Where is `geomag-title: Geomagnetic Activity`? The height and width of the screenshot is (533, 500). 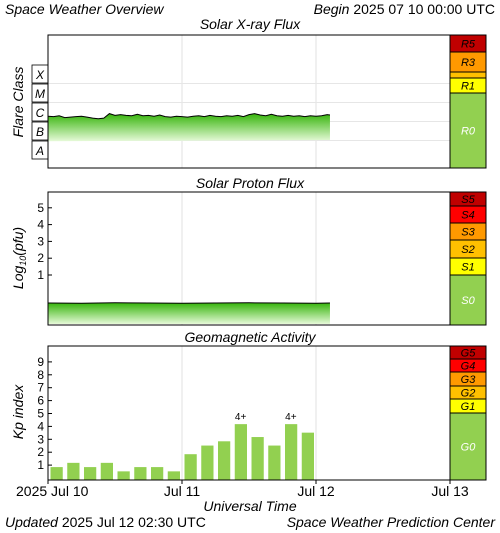 geomag-title: Geomagnetic Activity is located at coordinates (251, 337).